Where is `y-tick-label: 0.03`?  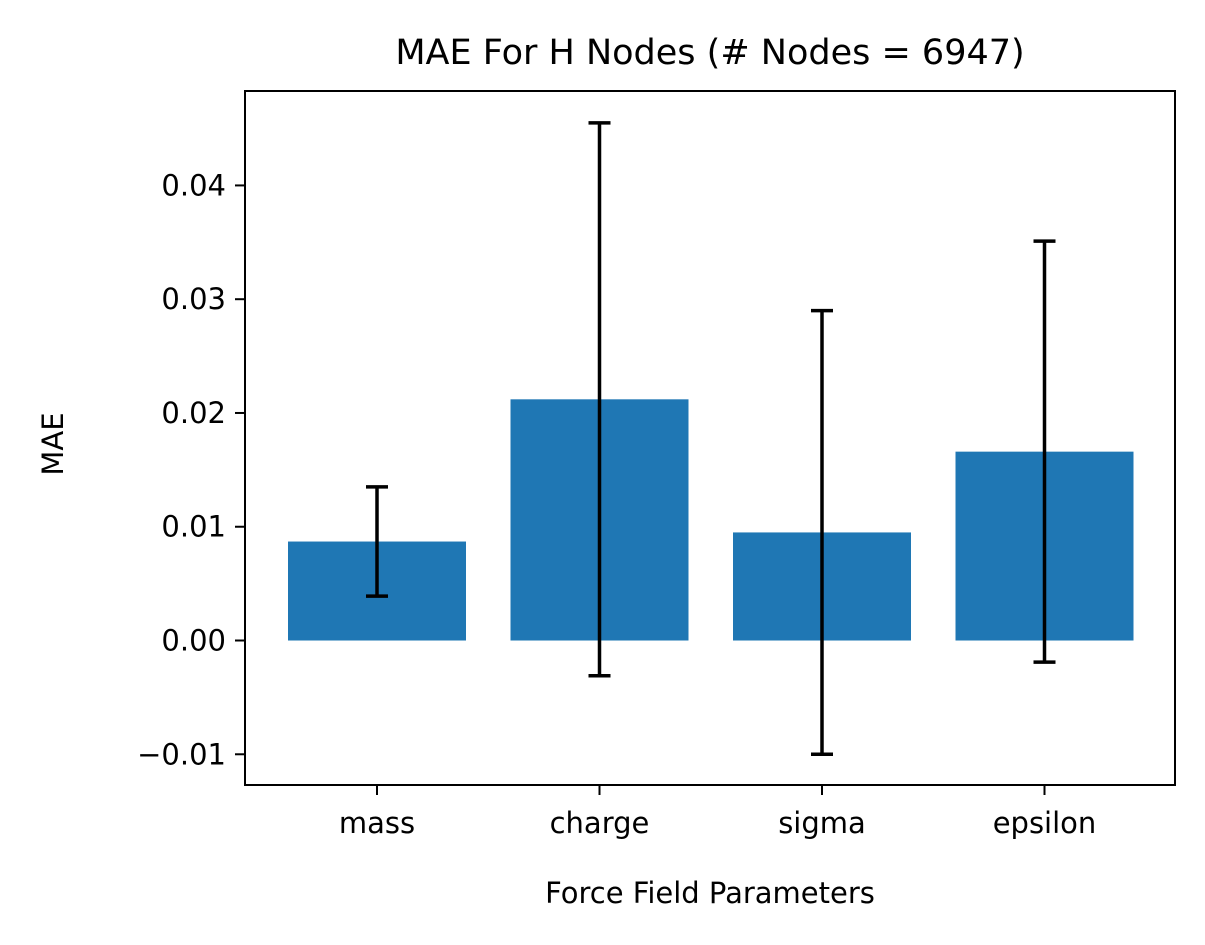 y-tick-label: 0.03 is located at coordinates (193, 299).